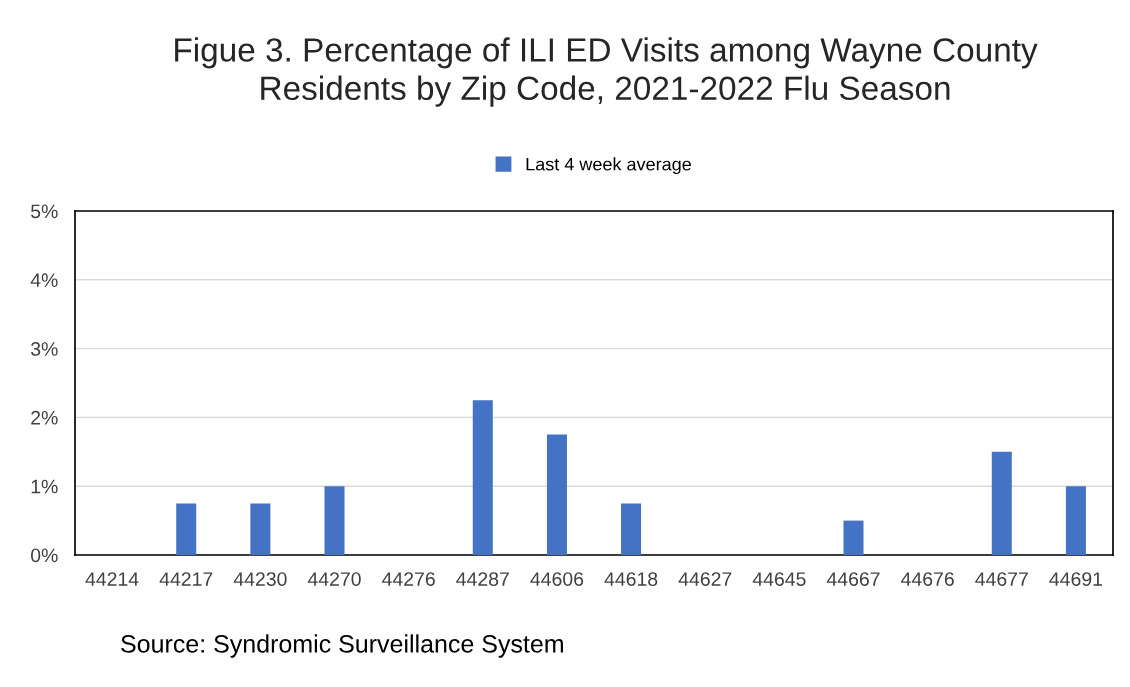  Describe the element at coordinates (1076, 579) in the screenshot. I see `x-tick-label: 44691` at that location.